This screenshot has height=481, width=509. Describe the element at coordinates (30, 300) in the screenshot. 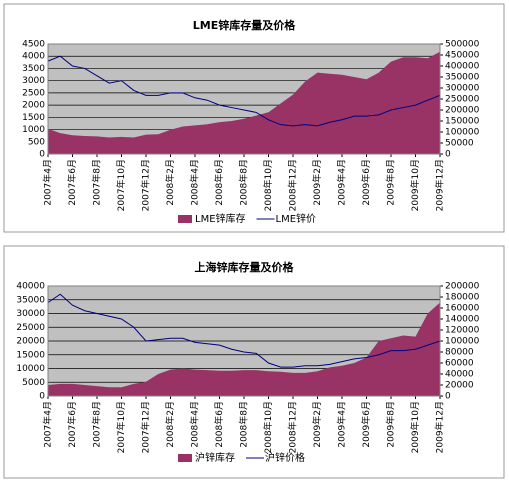

I see `y-tick-label: 35000` at that location.